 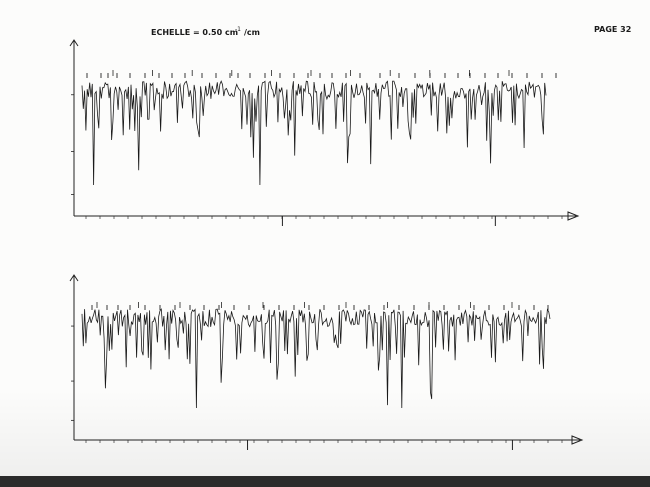 I want to click on scale-label: ECHELLE = 0.50 cm, so click(x=194, y=32).